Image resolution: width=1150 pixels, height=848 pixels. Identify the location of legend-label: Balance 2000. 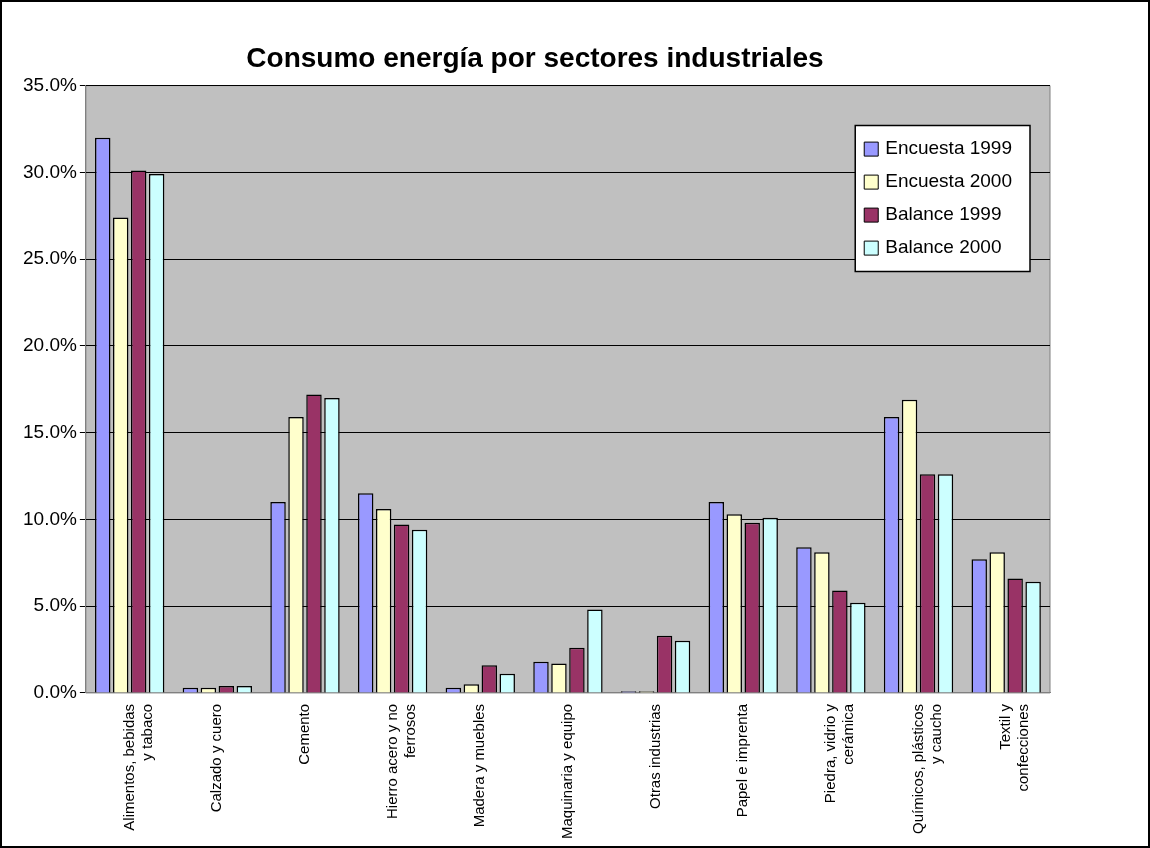
(943, 247).